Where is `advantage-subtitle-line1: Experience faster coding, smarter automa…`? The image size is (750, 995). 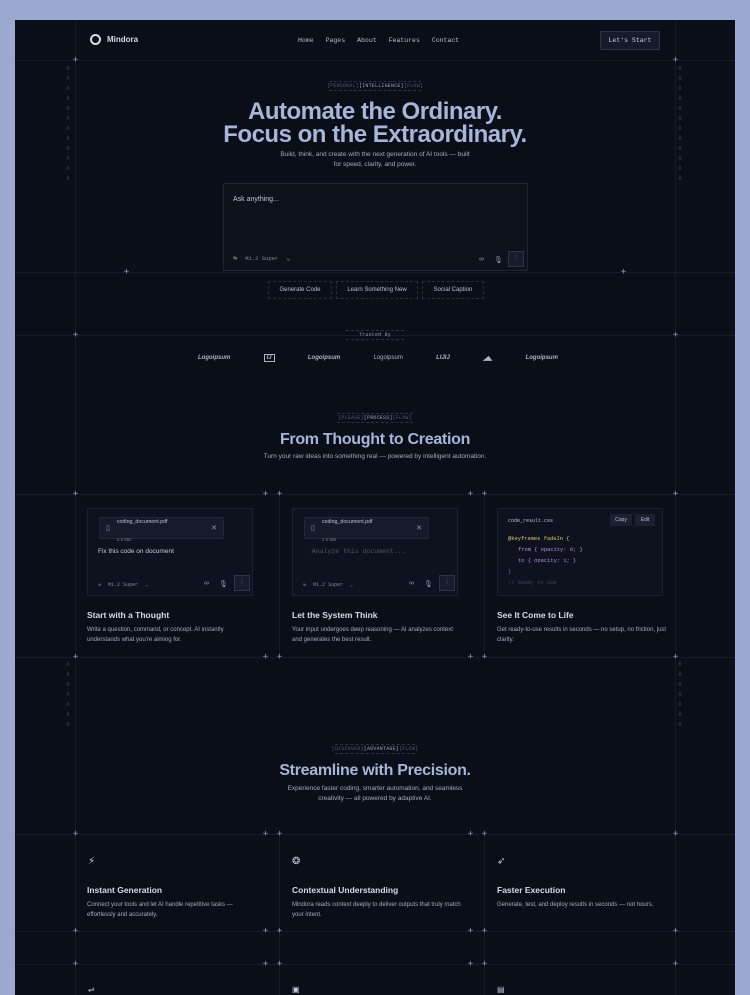
advantage-subtitle-line1: Experience faster coding, smarter automa… is located at coordinates (375, 788).